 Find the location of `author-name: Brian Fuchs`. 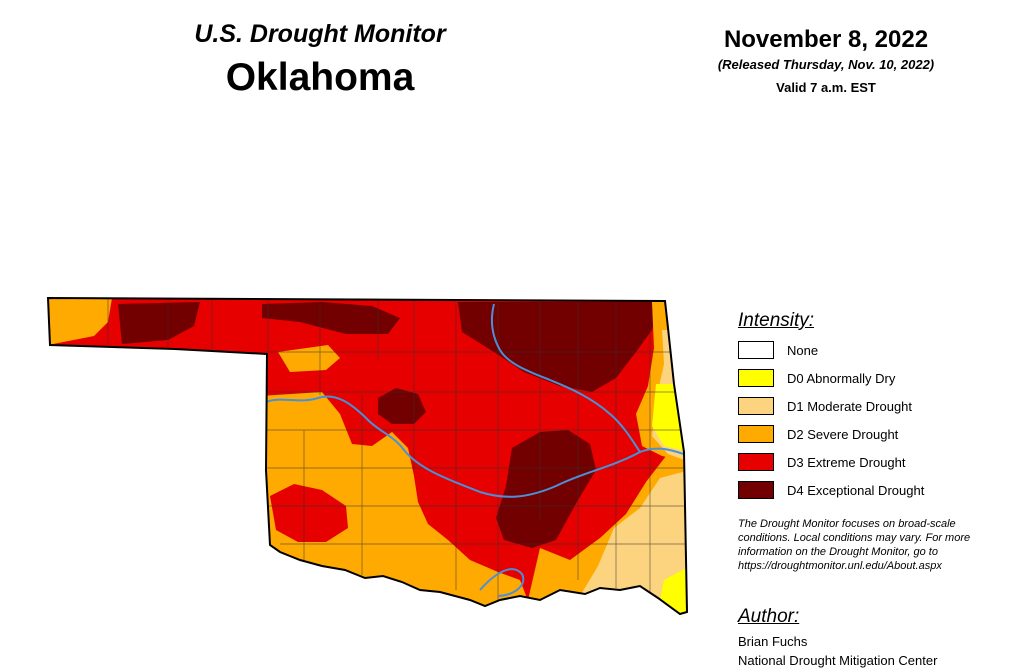

author-name: Brian Fuchs is located at coordinates (773, 641).